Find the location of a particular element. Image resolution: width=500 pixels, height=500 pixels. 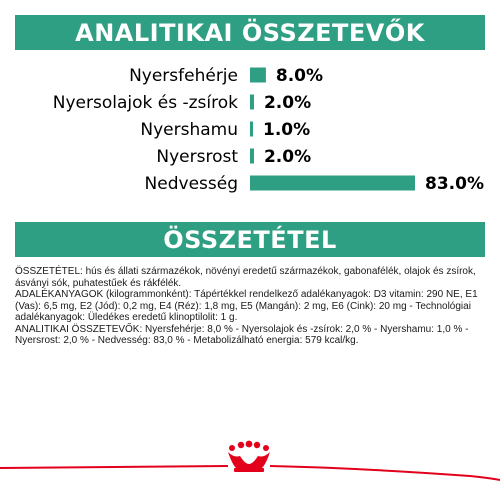

analytic-components-banner: ANALITIKAI ÖSSZETEVŐK is located at coordinates (250, 32).